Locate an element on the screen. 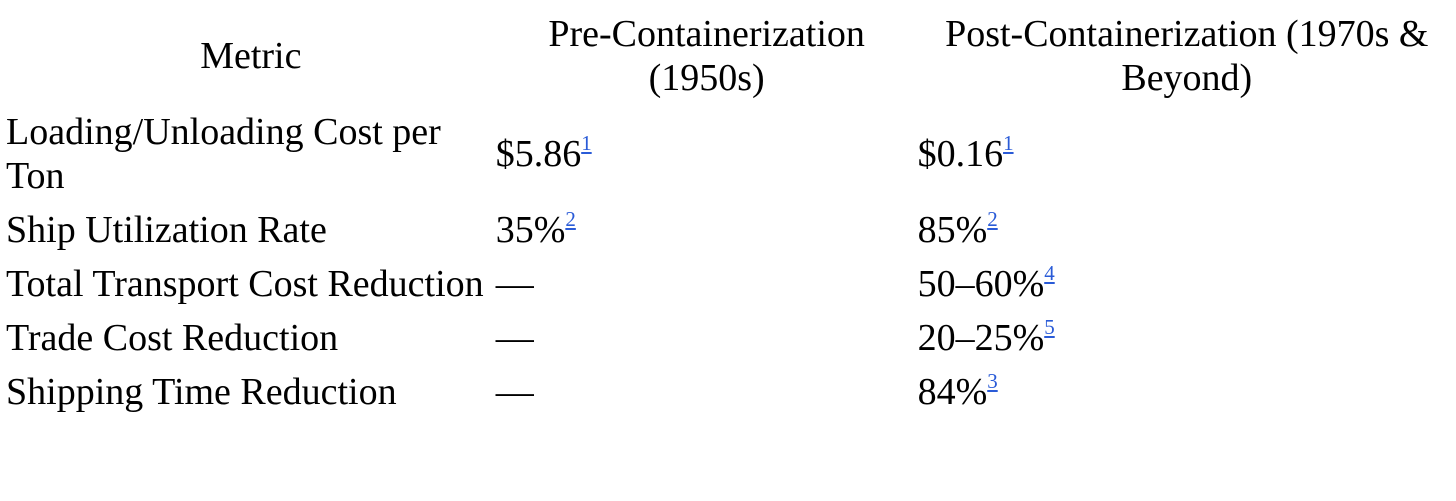 The width and height of the screenshot is (1456, 501). post-value-cell: $0.161 is located at coordinates (1187, 155).